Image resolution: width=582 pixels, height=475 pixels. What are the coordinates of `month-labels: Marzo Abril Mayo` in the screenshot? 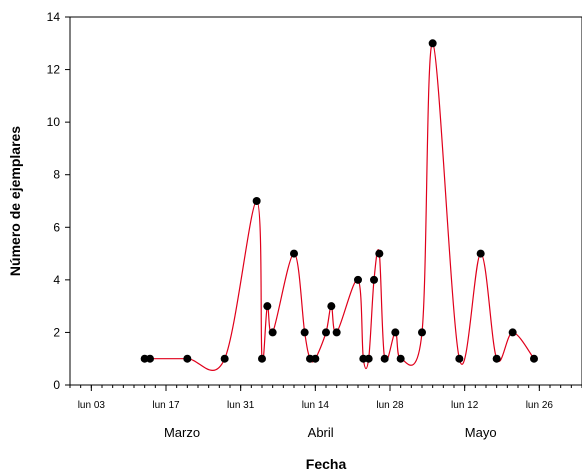 It's located at (330, 432).